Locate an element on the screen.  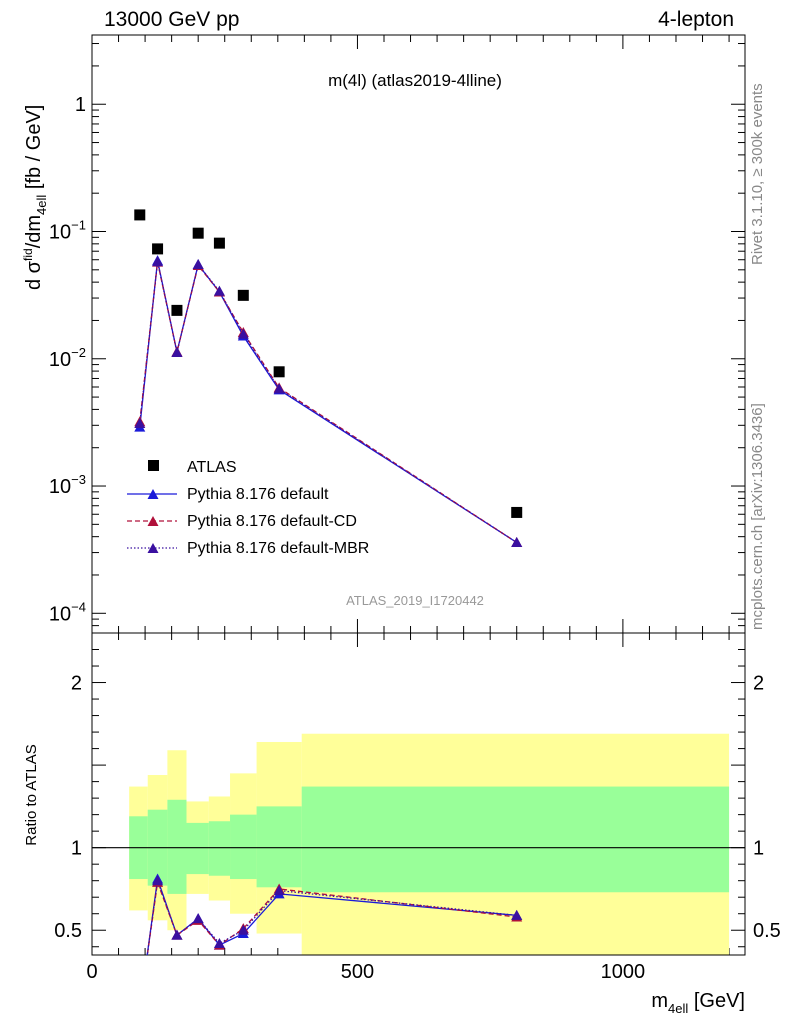
ratio-y-tick-label-left: 2 is located at coordinates (76, 684).